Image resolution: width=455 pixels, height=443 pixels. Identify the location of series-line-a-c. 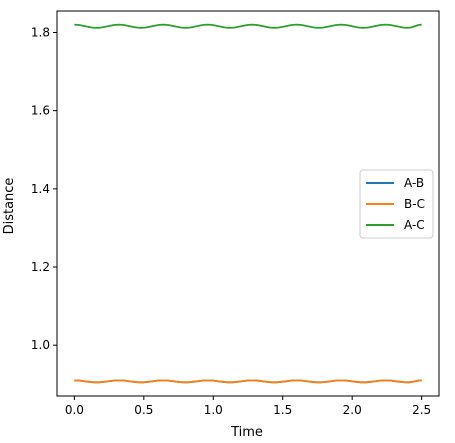
(248, 26).